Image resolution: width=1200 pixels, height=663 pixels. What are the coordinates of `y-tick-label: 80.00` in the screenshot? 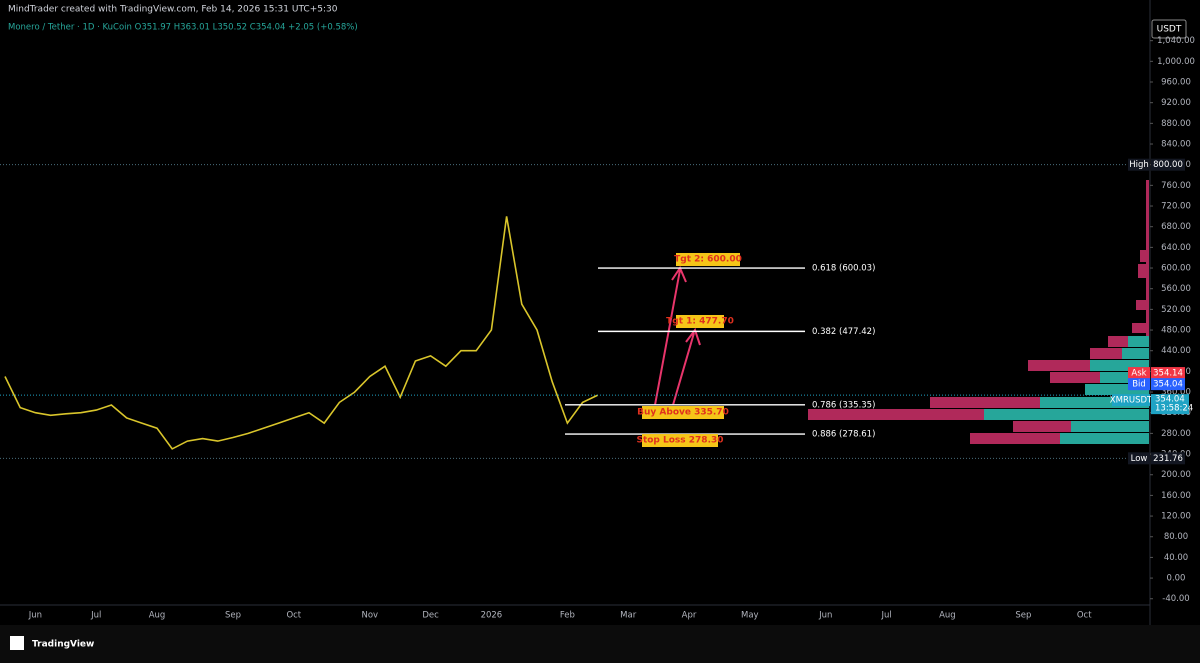 It's located at (1176, 537).